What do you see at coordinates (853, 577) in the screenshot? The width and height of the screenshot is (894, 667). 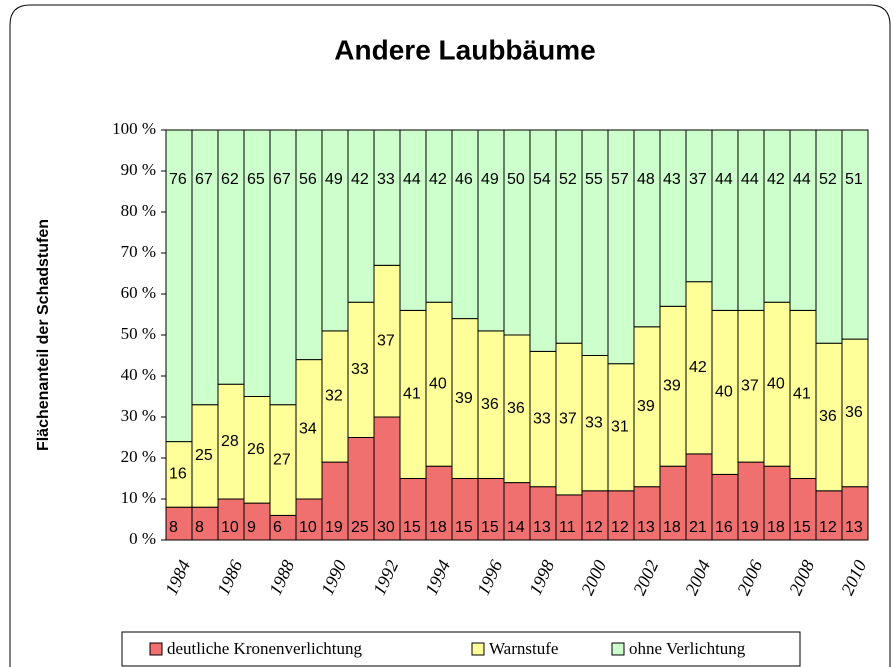 I see `x-tick-label: 2010` at bounding box center [853, 577].